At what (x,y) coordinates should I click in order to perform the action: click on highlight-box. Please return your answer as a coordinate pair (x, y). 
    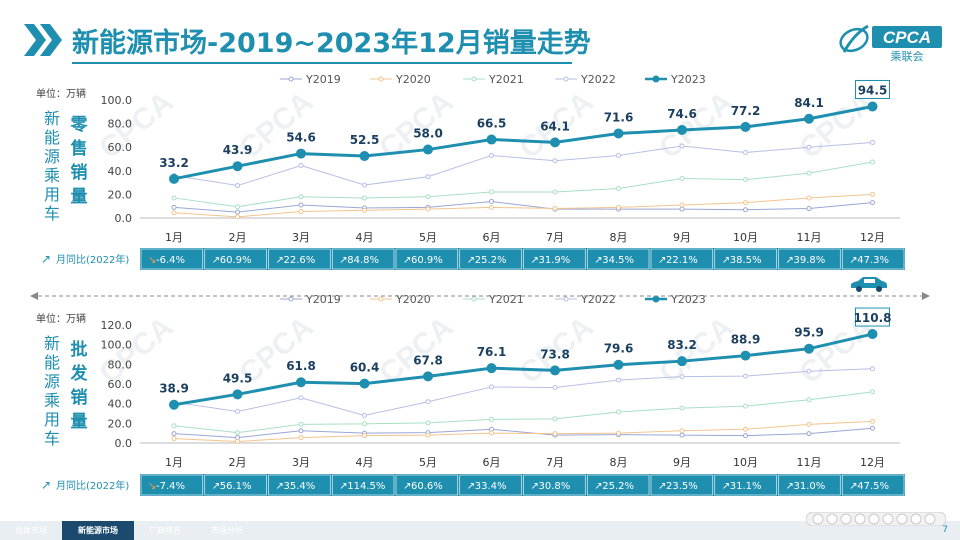
    Looking at the image, I should click on (872, 89).